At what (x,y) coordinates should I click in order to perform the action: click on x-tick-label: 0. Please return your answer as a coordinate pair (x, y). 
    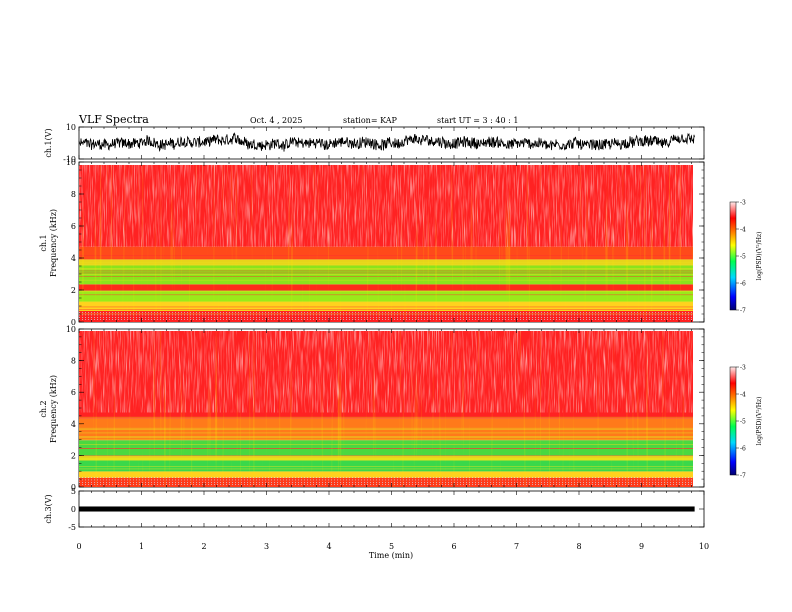
    Looking at the image, I should click on (78, 546).